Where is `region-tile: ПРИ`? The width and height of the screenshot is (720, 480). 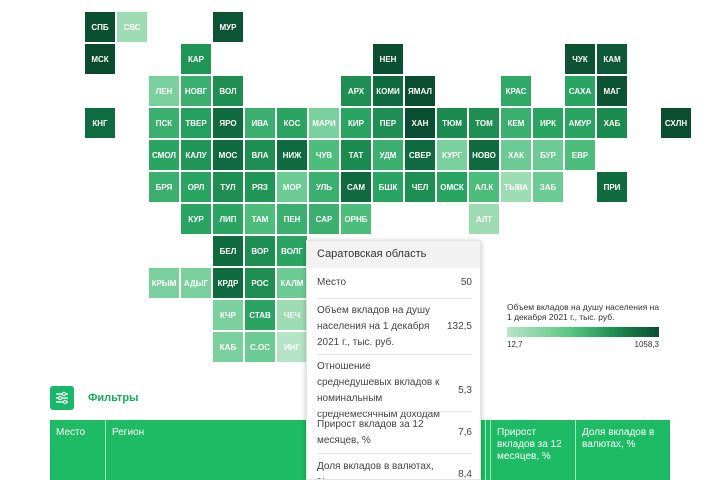 region-tile: ПРИ is located at coordinates (612, 187).